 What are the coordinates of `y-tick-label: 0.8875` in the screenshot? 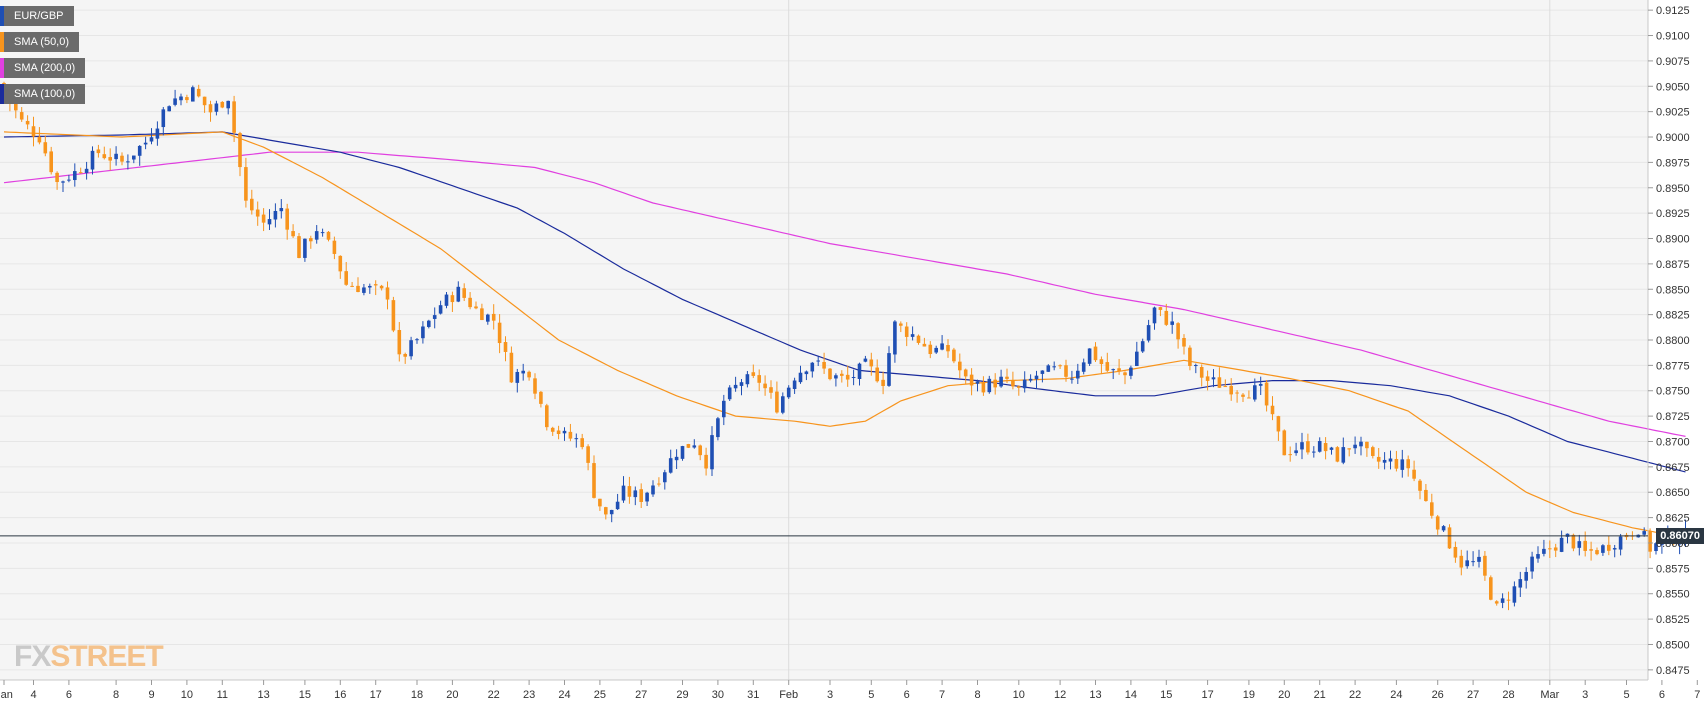 It's located at (1673, 265).